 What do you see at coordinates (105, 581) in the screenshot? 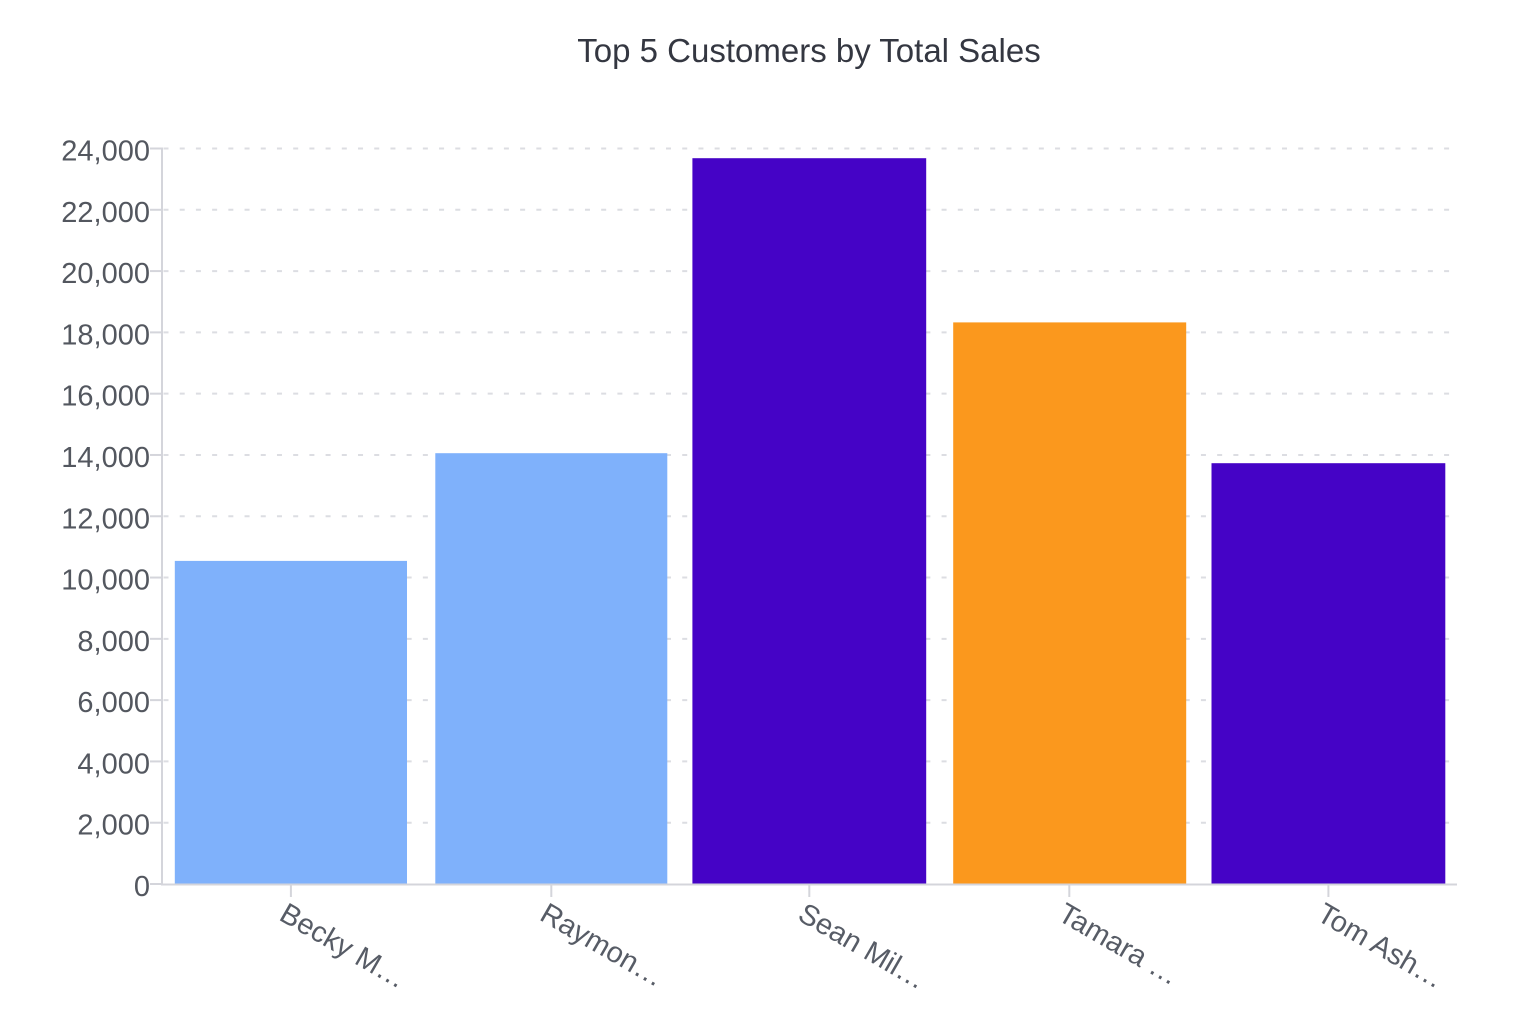
I see `svg-text: 10,000` at bounding box center [105, 581].